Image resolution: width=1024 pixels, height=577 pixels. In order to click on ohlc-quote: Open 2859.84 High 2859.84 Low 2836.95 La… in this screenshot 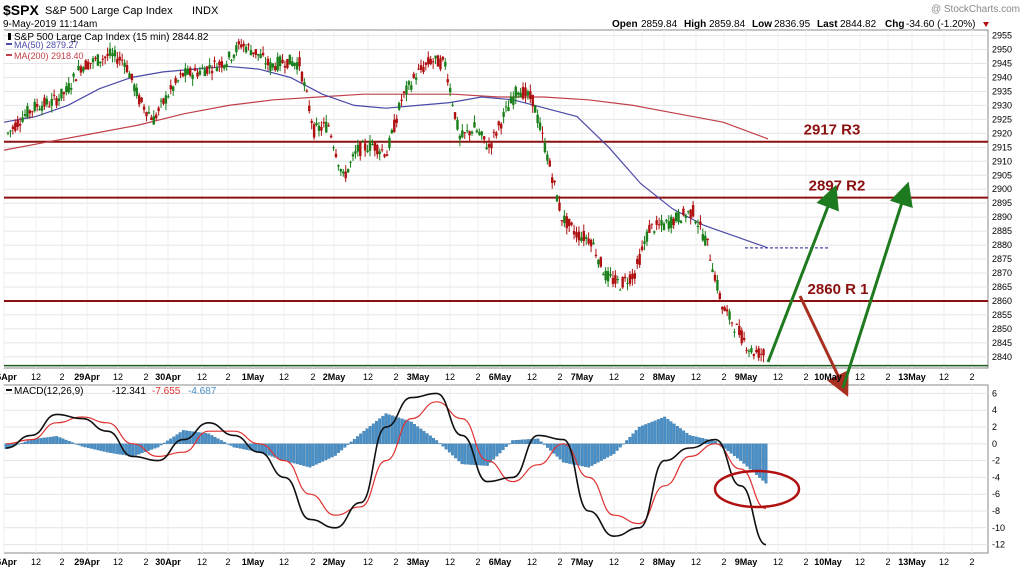, I will do `click(800, 24)`.